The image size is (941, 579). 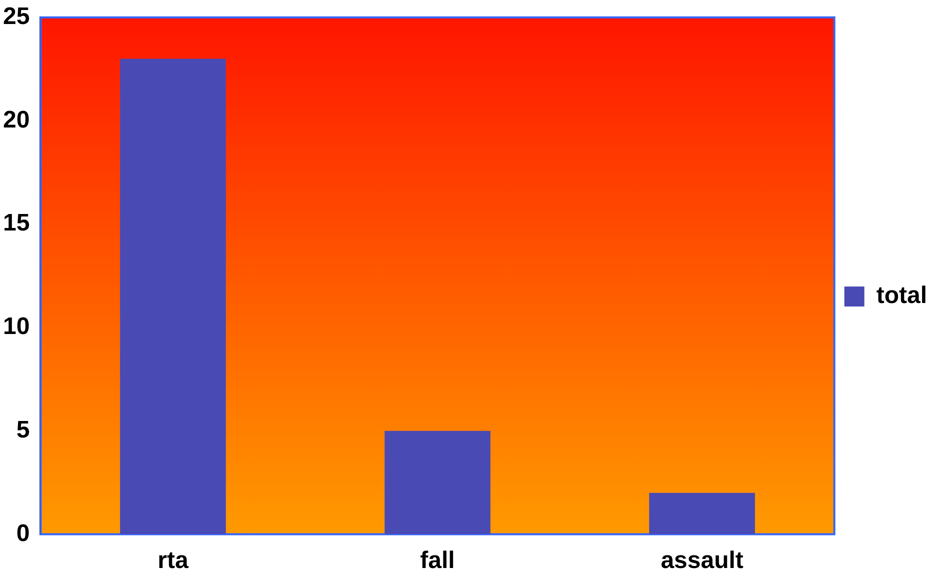 I want to click on y-tick-label: 0, so click(x=23, y=533).